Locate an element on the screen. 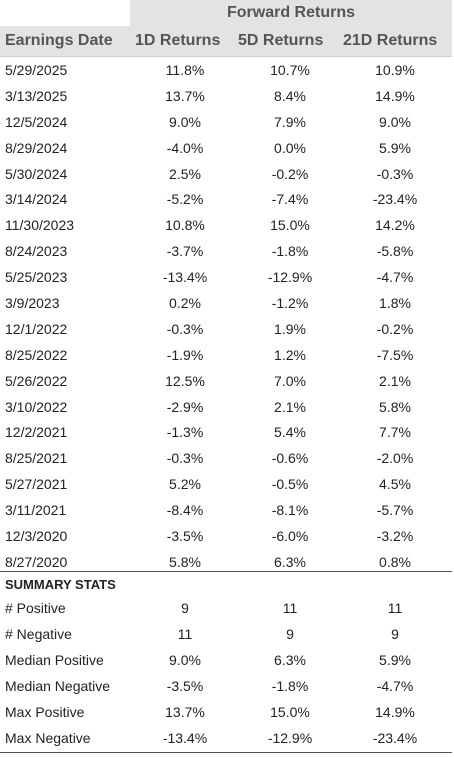 The height and width of the screenshot is (757, 454). 21d-cell: 1.8% is located at coordinates (395, 303).